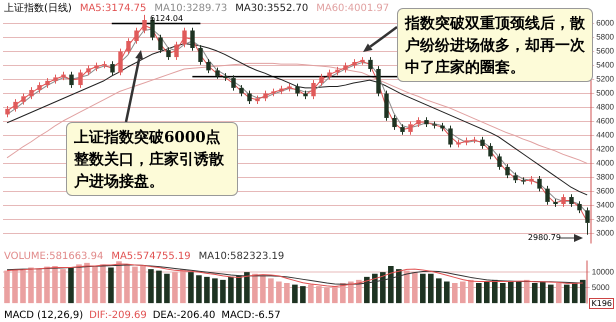  What do you see at coordinates (184, 315) in the screenshot?
I see `text: DEA:-206.40` at bounding box center [184, 315].